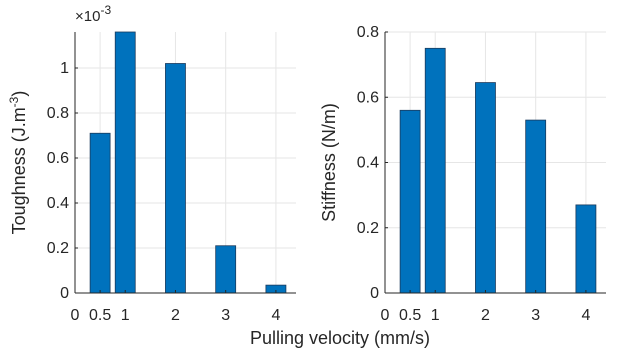  I want to click on left-y-tick-label: 0.4, so click(58, 203).